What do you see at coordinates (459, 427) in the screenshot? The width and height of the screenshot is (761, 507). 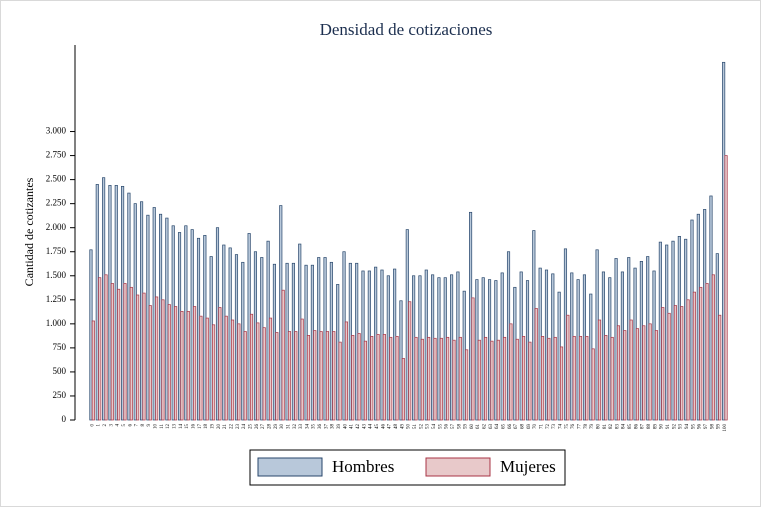 I see `x-tick-label: 58` at bounding box center [459, 427].